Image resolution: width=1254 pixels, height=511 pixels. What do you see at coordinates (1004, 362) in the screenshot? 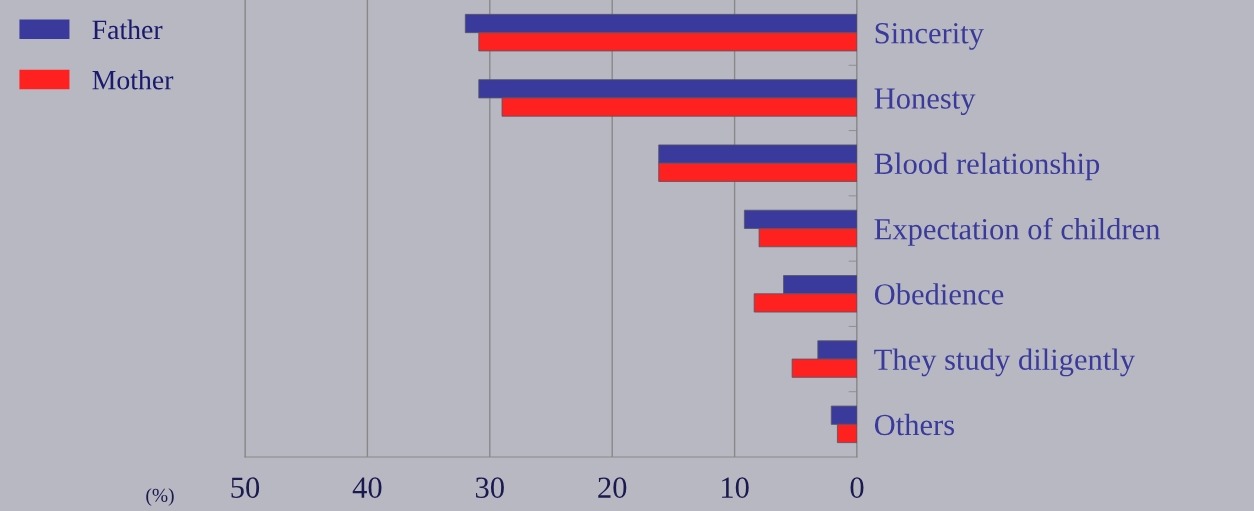
I see `y-tick-label: They study diligently` at bounding box center [1004, 362].